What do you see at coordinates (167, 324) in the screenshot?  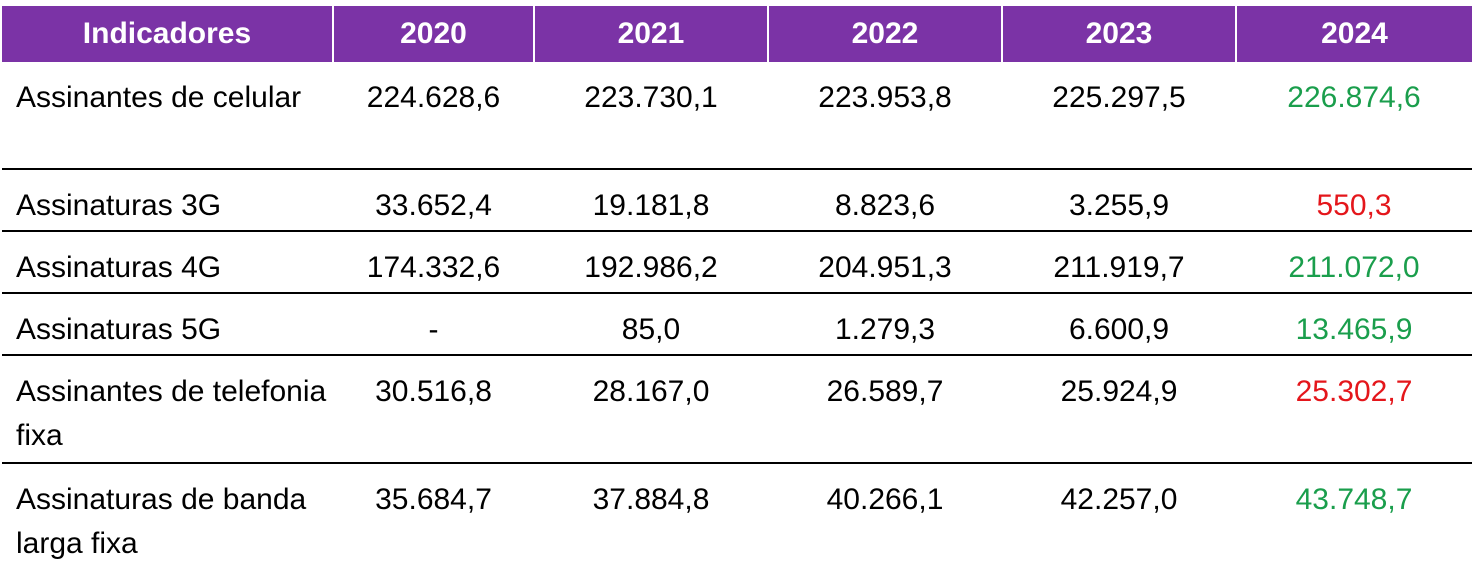 I see `row-label: Assinaturas 5G` at bounding box center [167, 324].